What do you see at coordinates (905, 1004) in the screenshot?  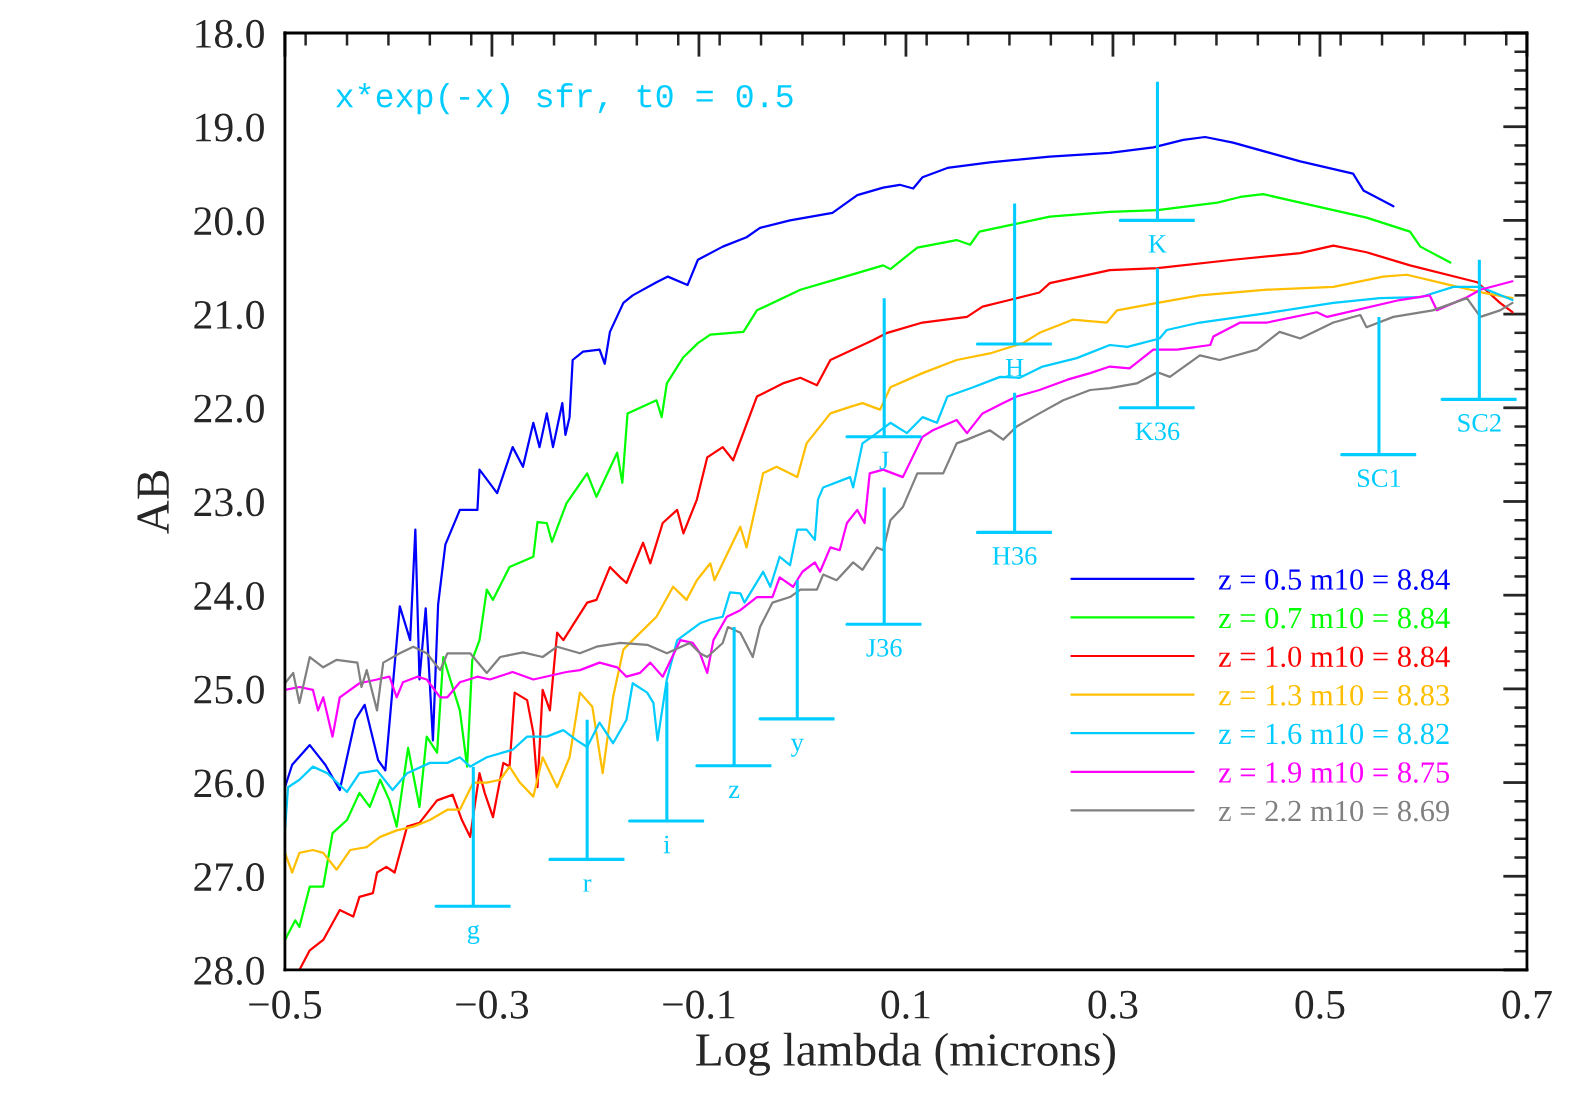 I see `x-tick-label: 0.1` at bounding box center [905, 1004].